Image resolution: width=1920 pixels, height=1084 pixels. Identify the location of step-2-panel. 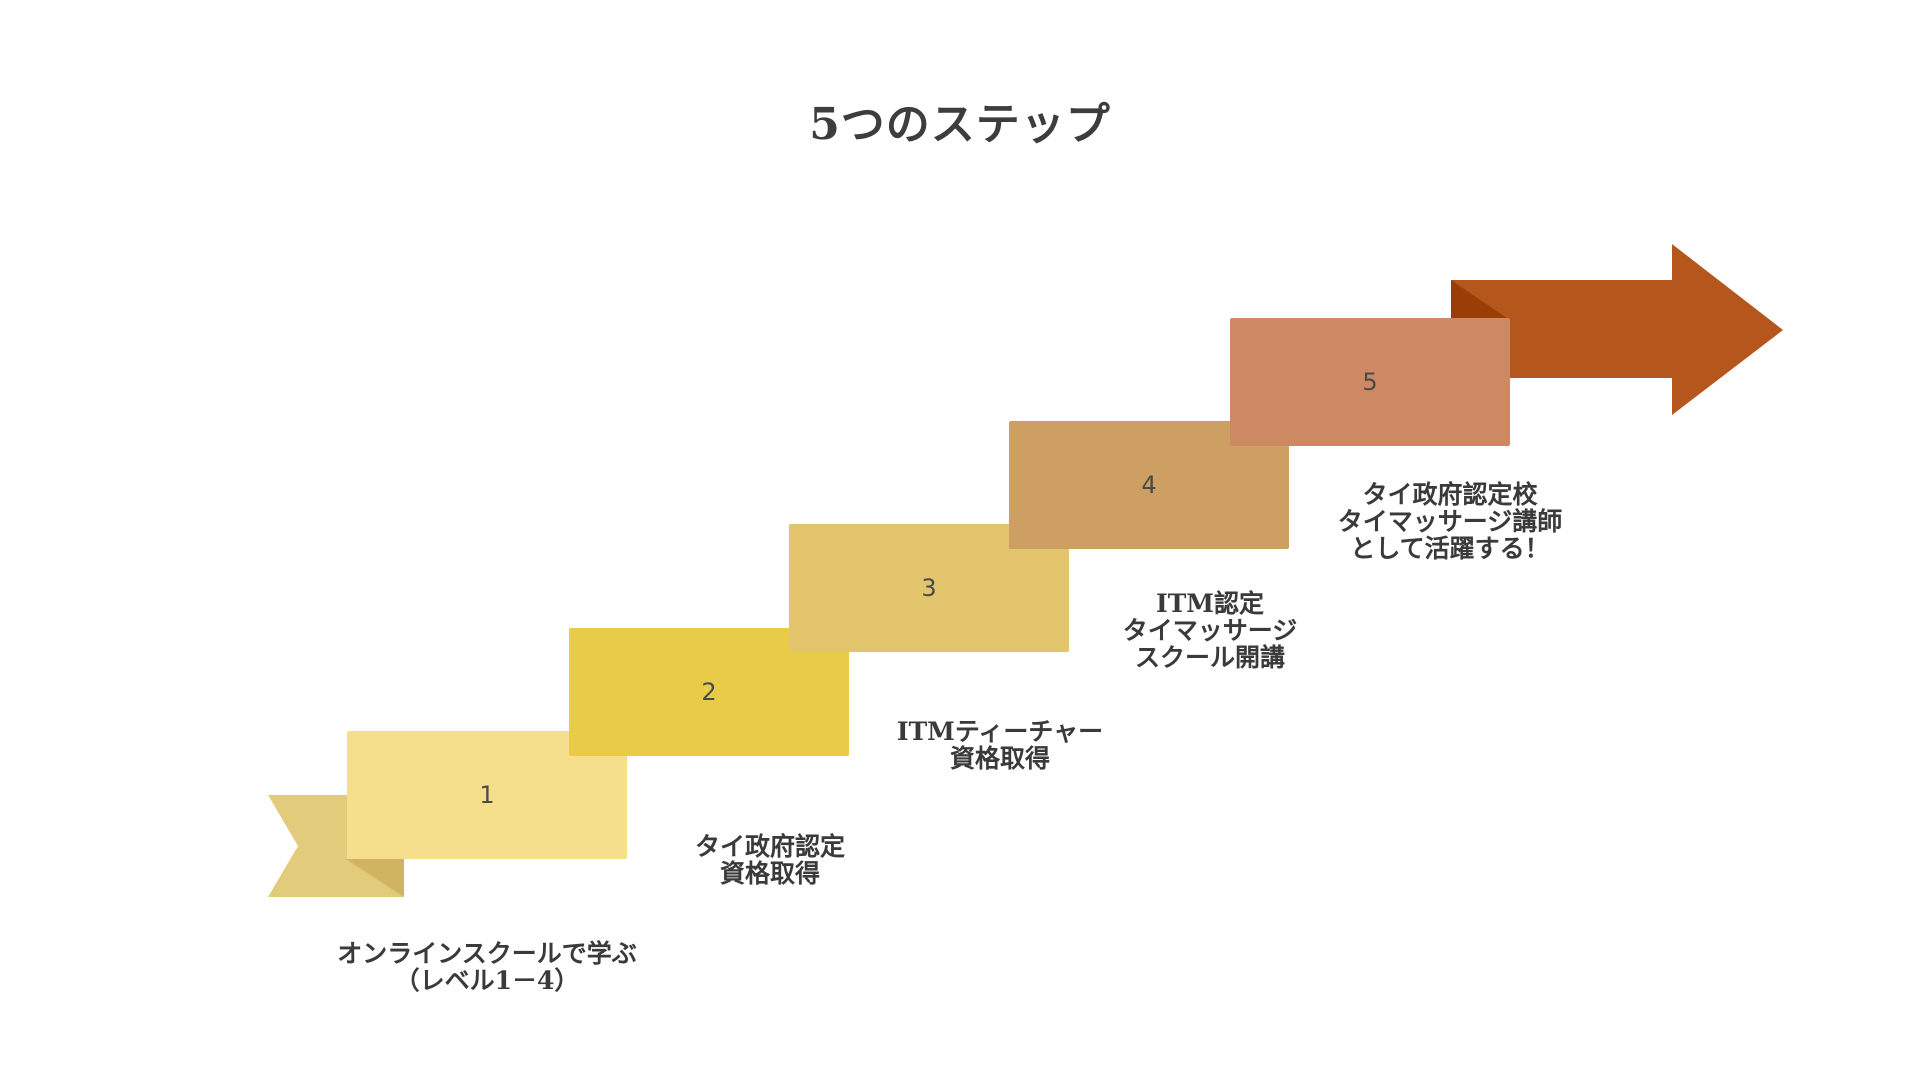
(709, 692).